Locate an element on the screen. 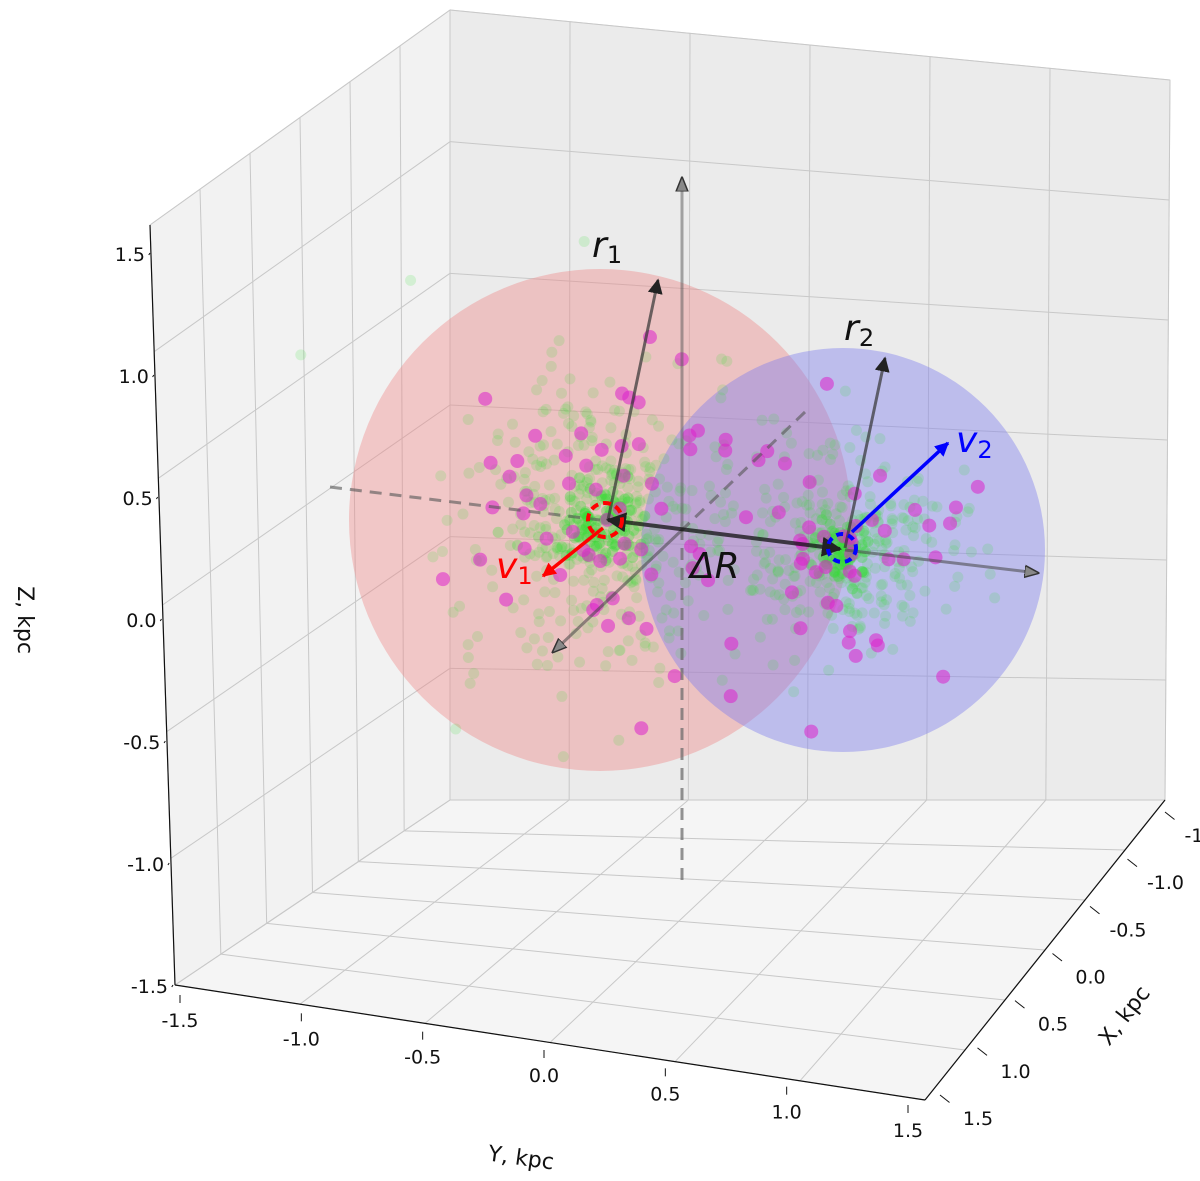  x-tick is located at coordinates (1169, 815).